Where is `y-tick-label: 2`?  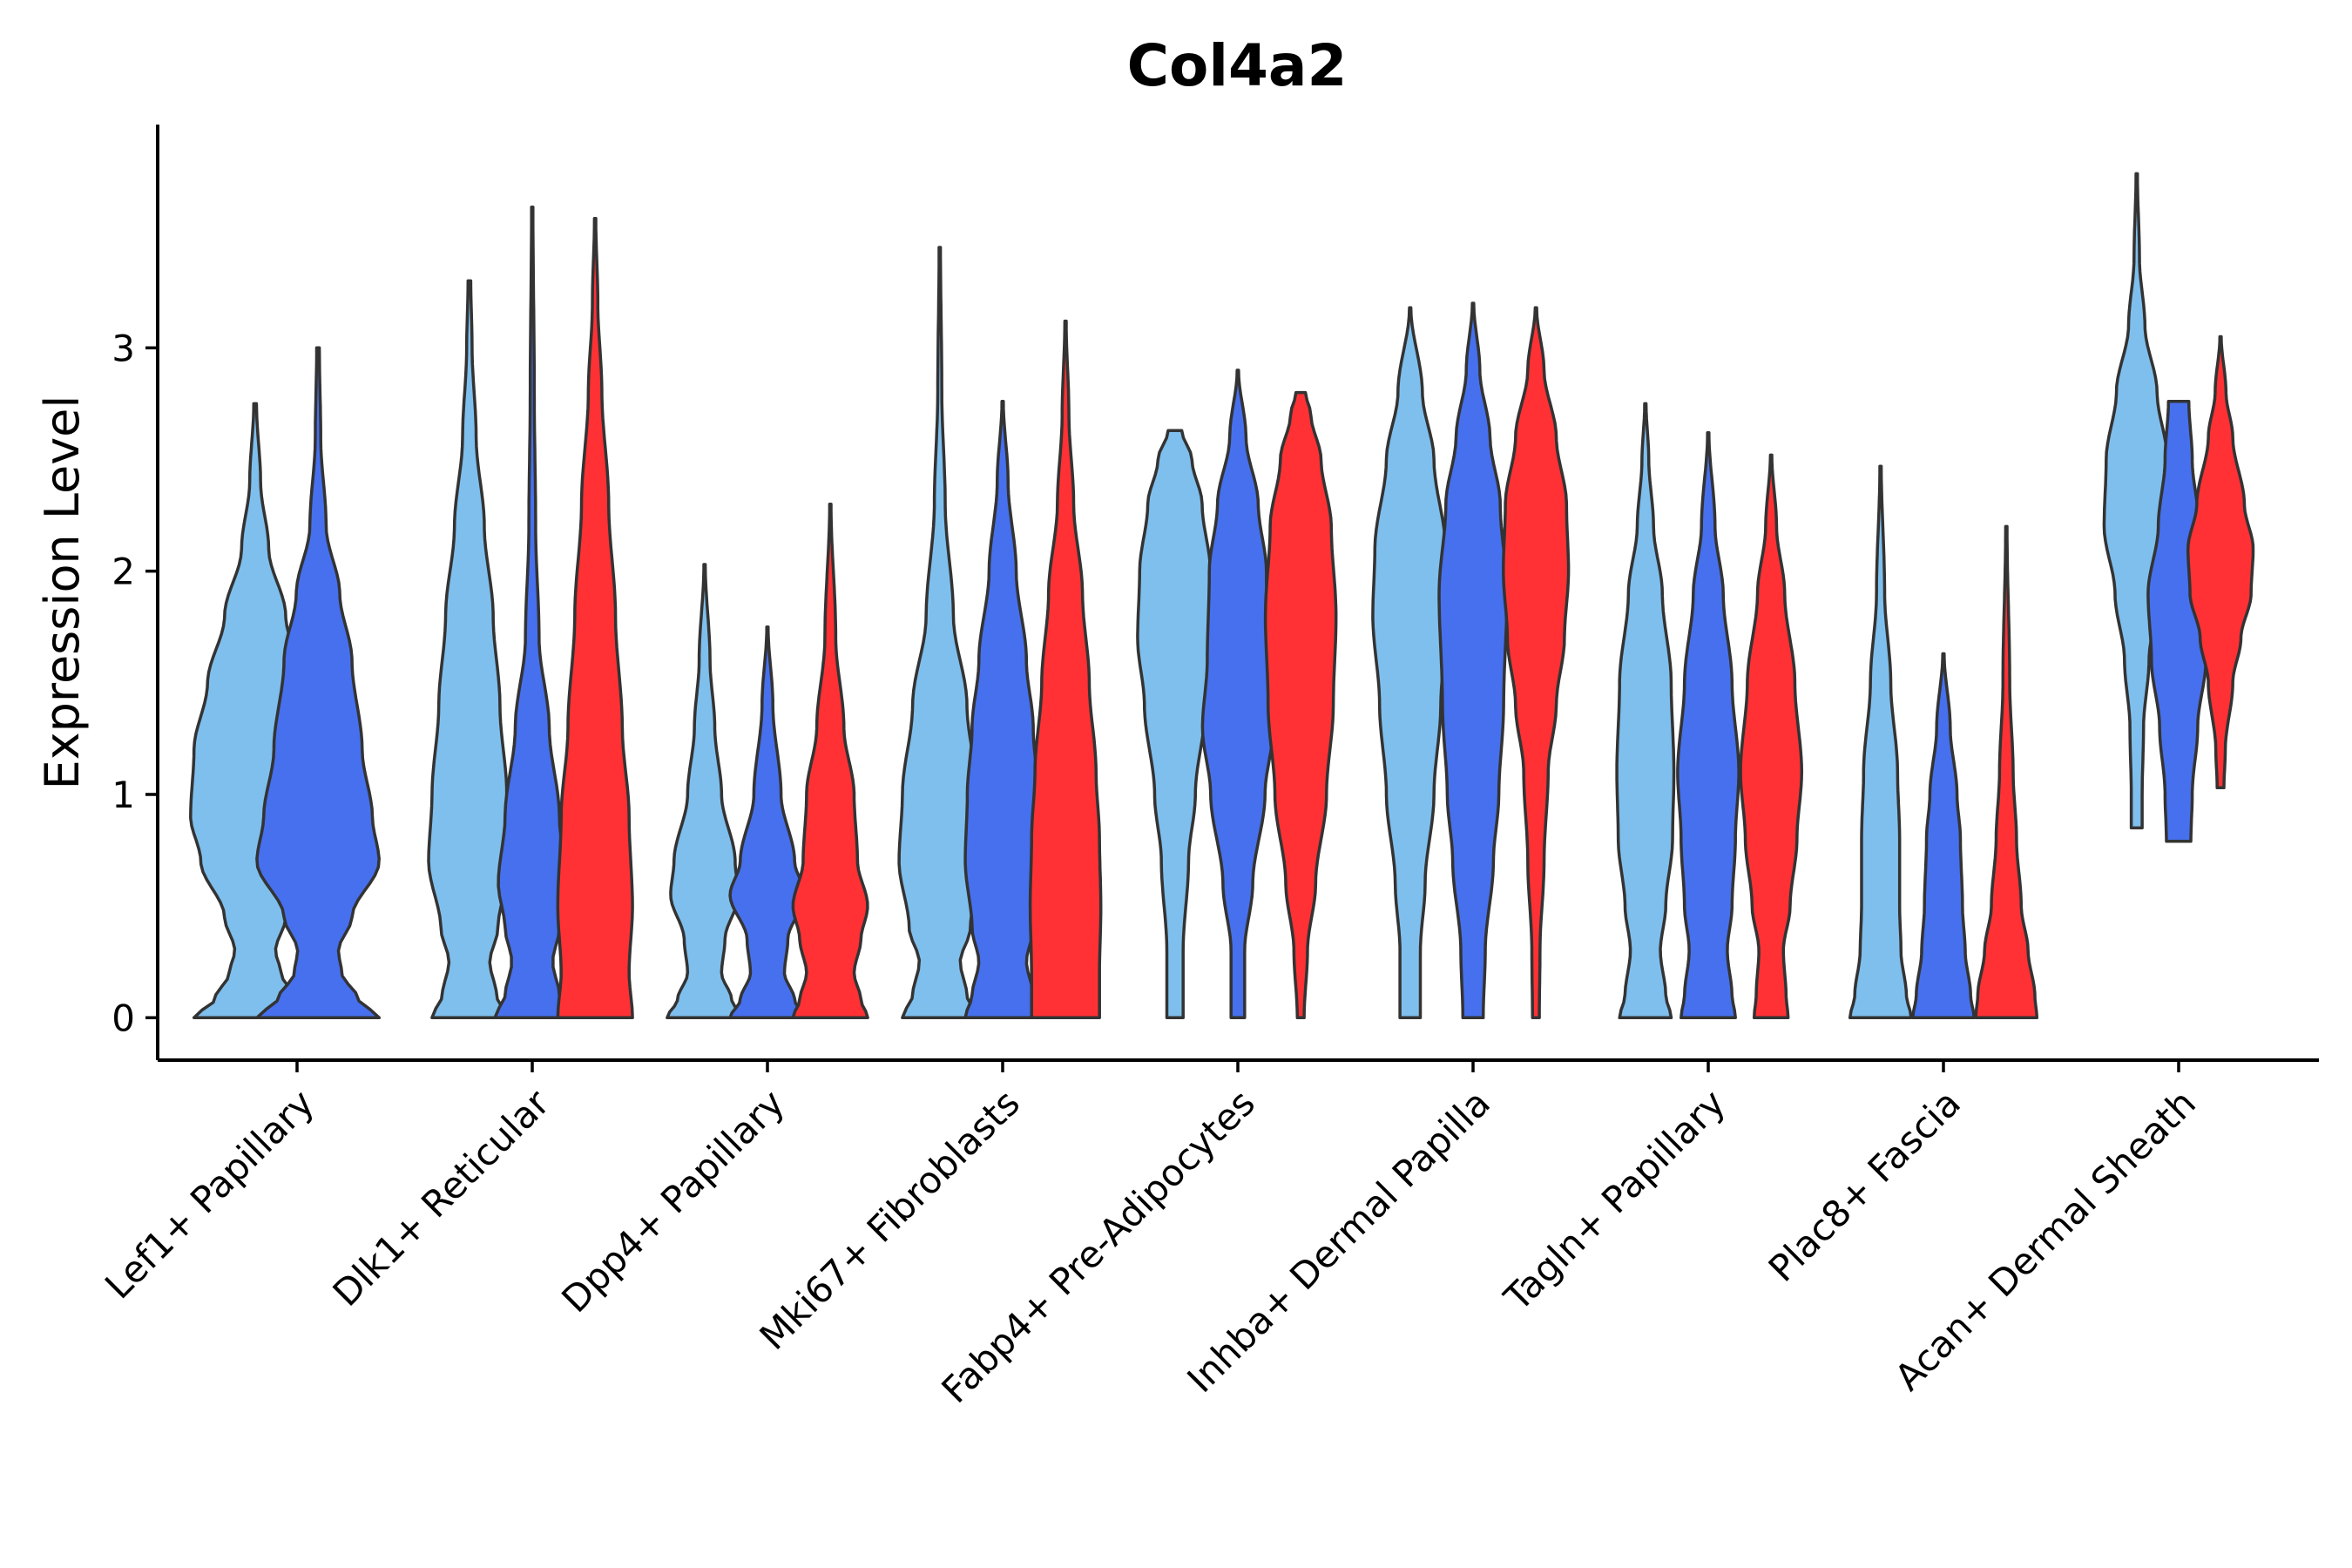 y-tick-label: 2 is located at coordinates (124, 572).